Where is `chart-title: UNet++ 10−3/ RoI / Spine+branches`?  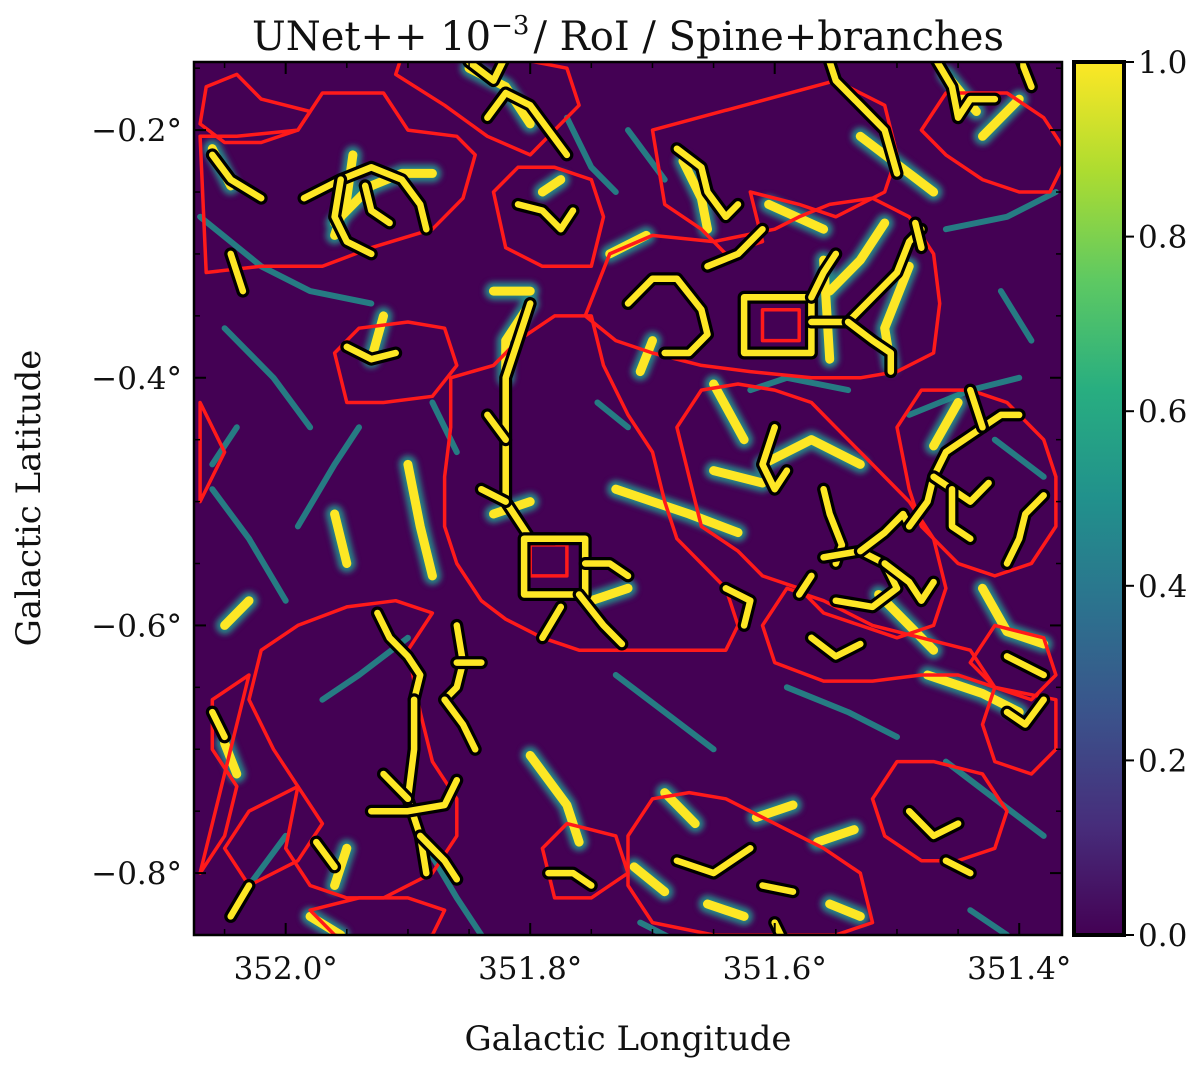 chart-title: UNet++ 10−3/ RoI / Spine+branches is located at coordinates (628, 35).